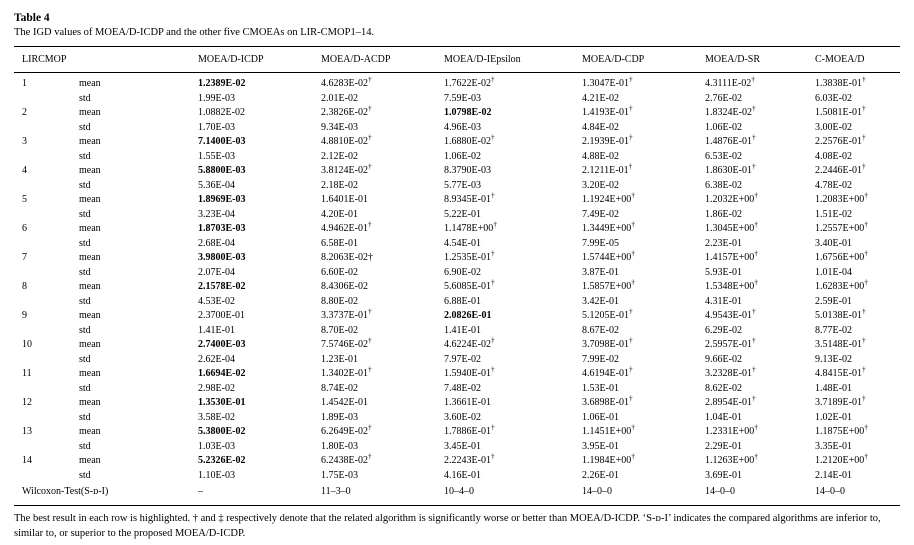  I want to click on value-cell: 6.60E-02, so click(339, 272).